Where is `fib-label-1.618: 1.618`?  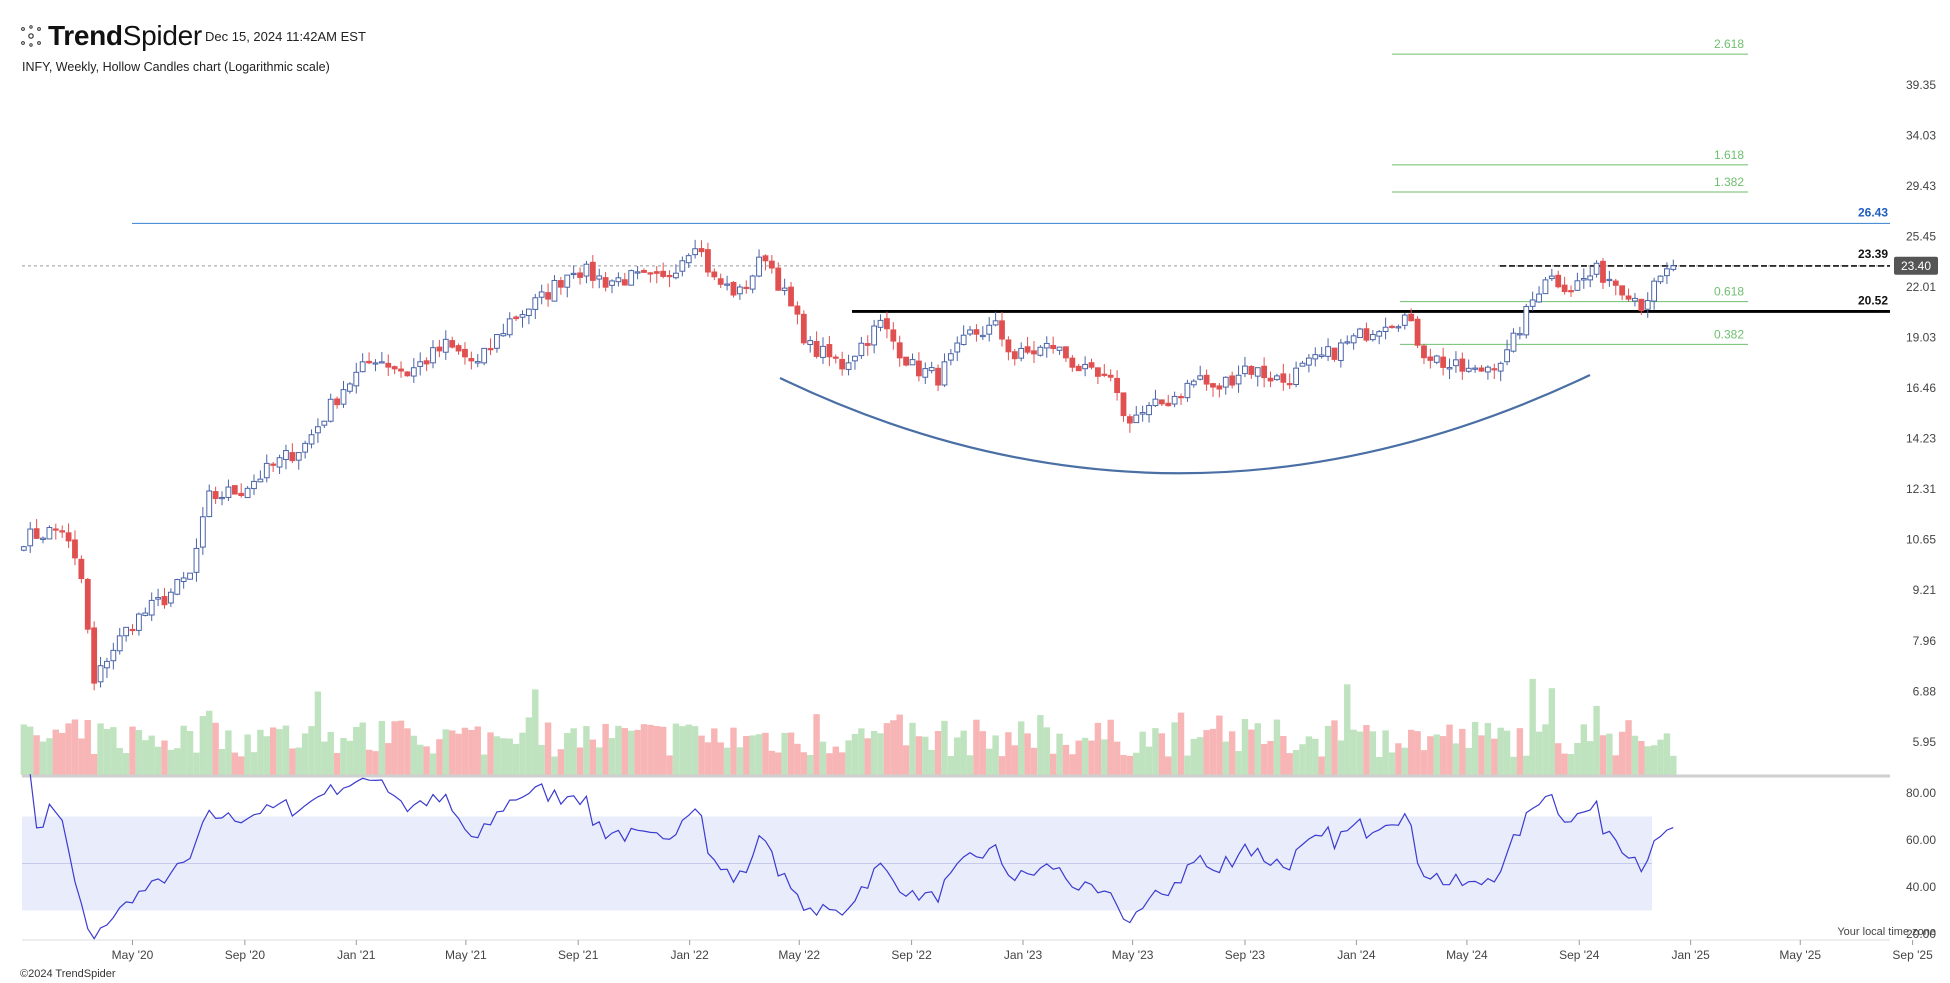
fib-label-1.618: 1.618 is located at coordinates (1729, 155).